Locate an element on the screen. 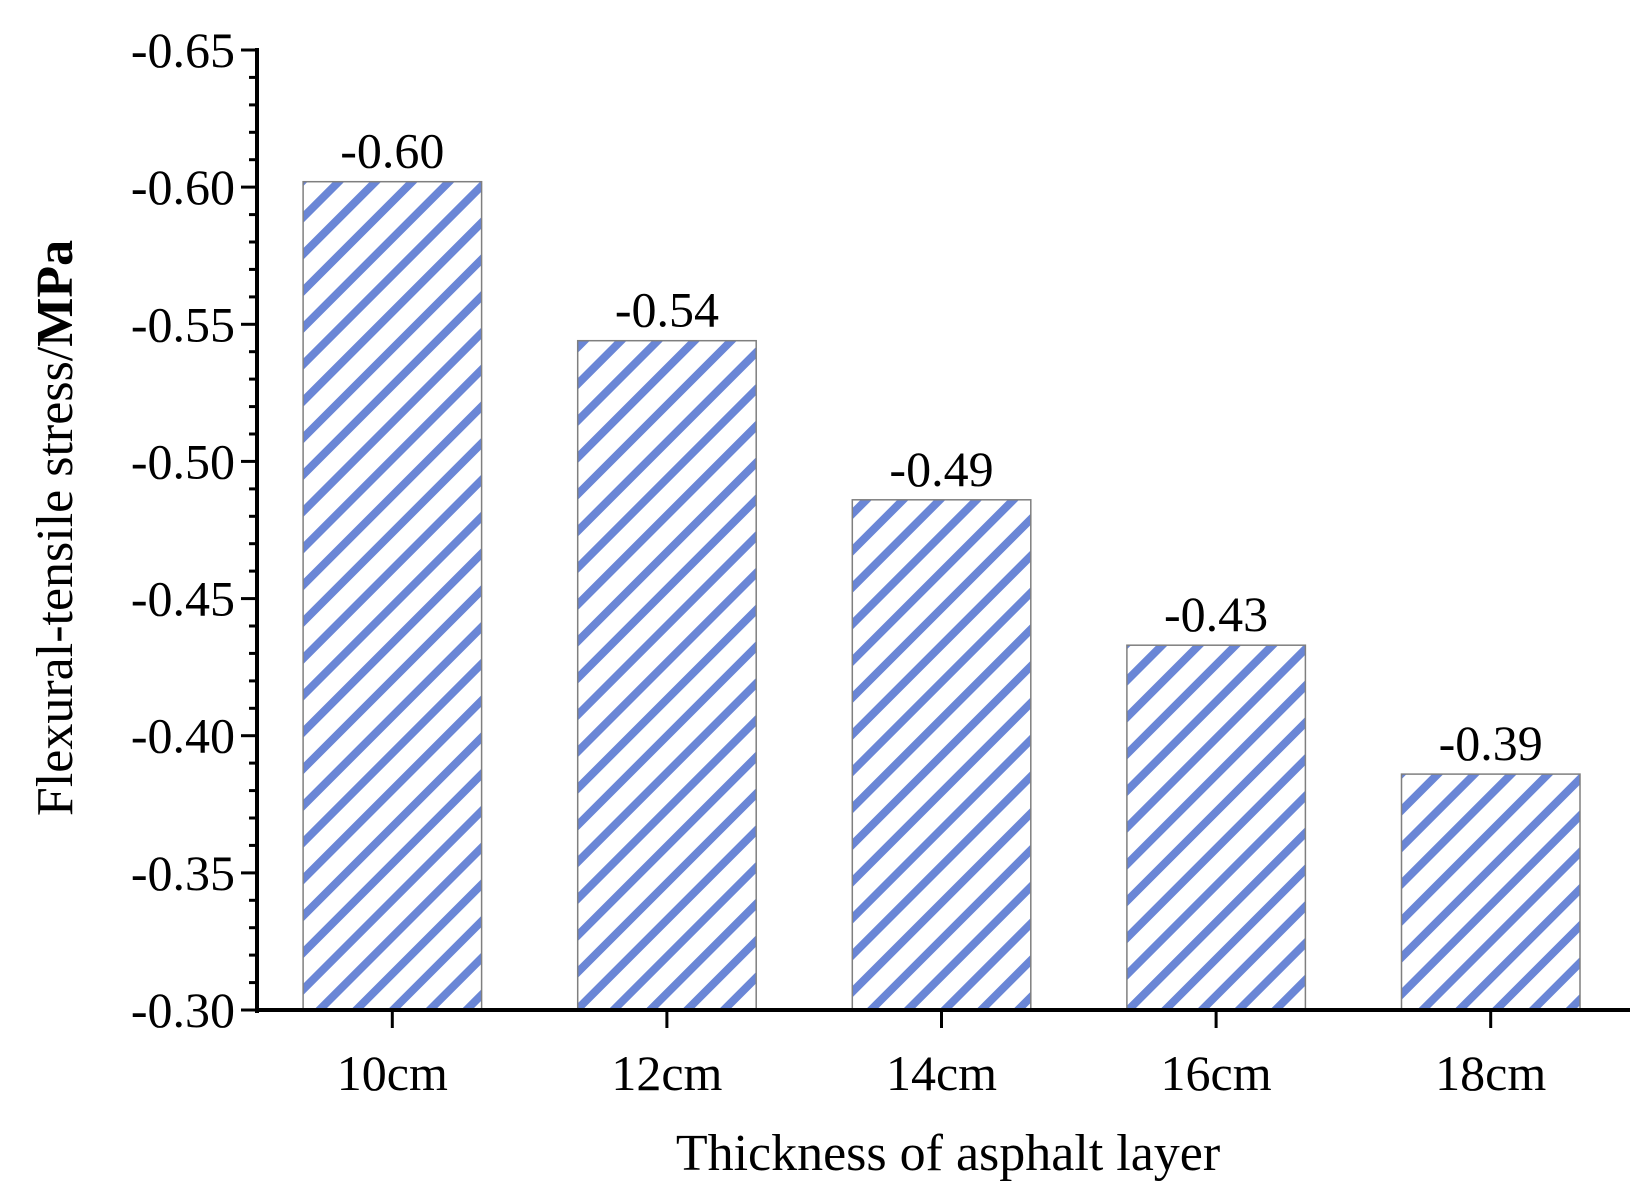  y-tick-label: -0.30 is located at coordinates (183, 1010).